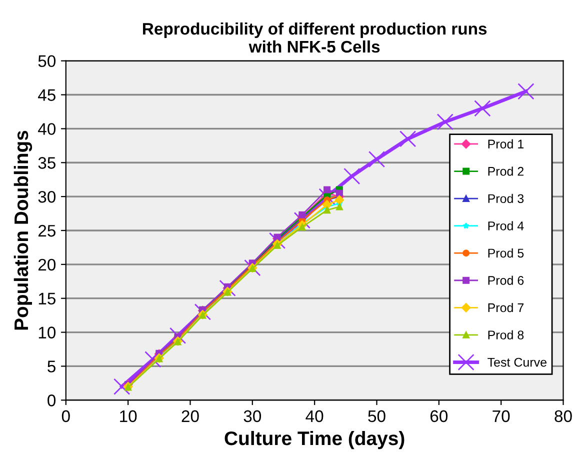 The image size is (573, 468). I want to click on x-tick-label: 50, so click(377, 416).